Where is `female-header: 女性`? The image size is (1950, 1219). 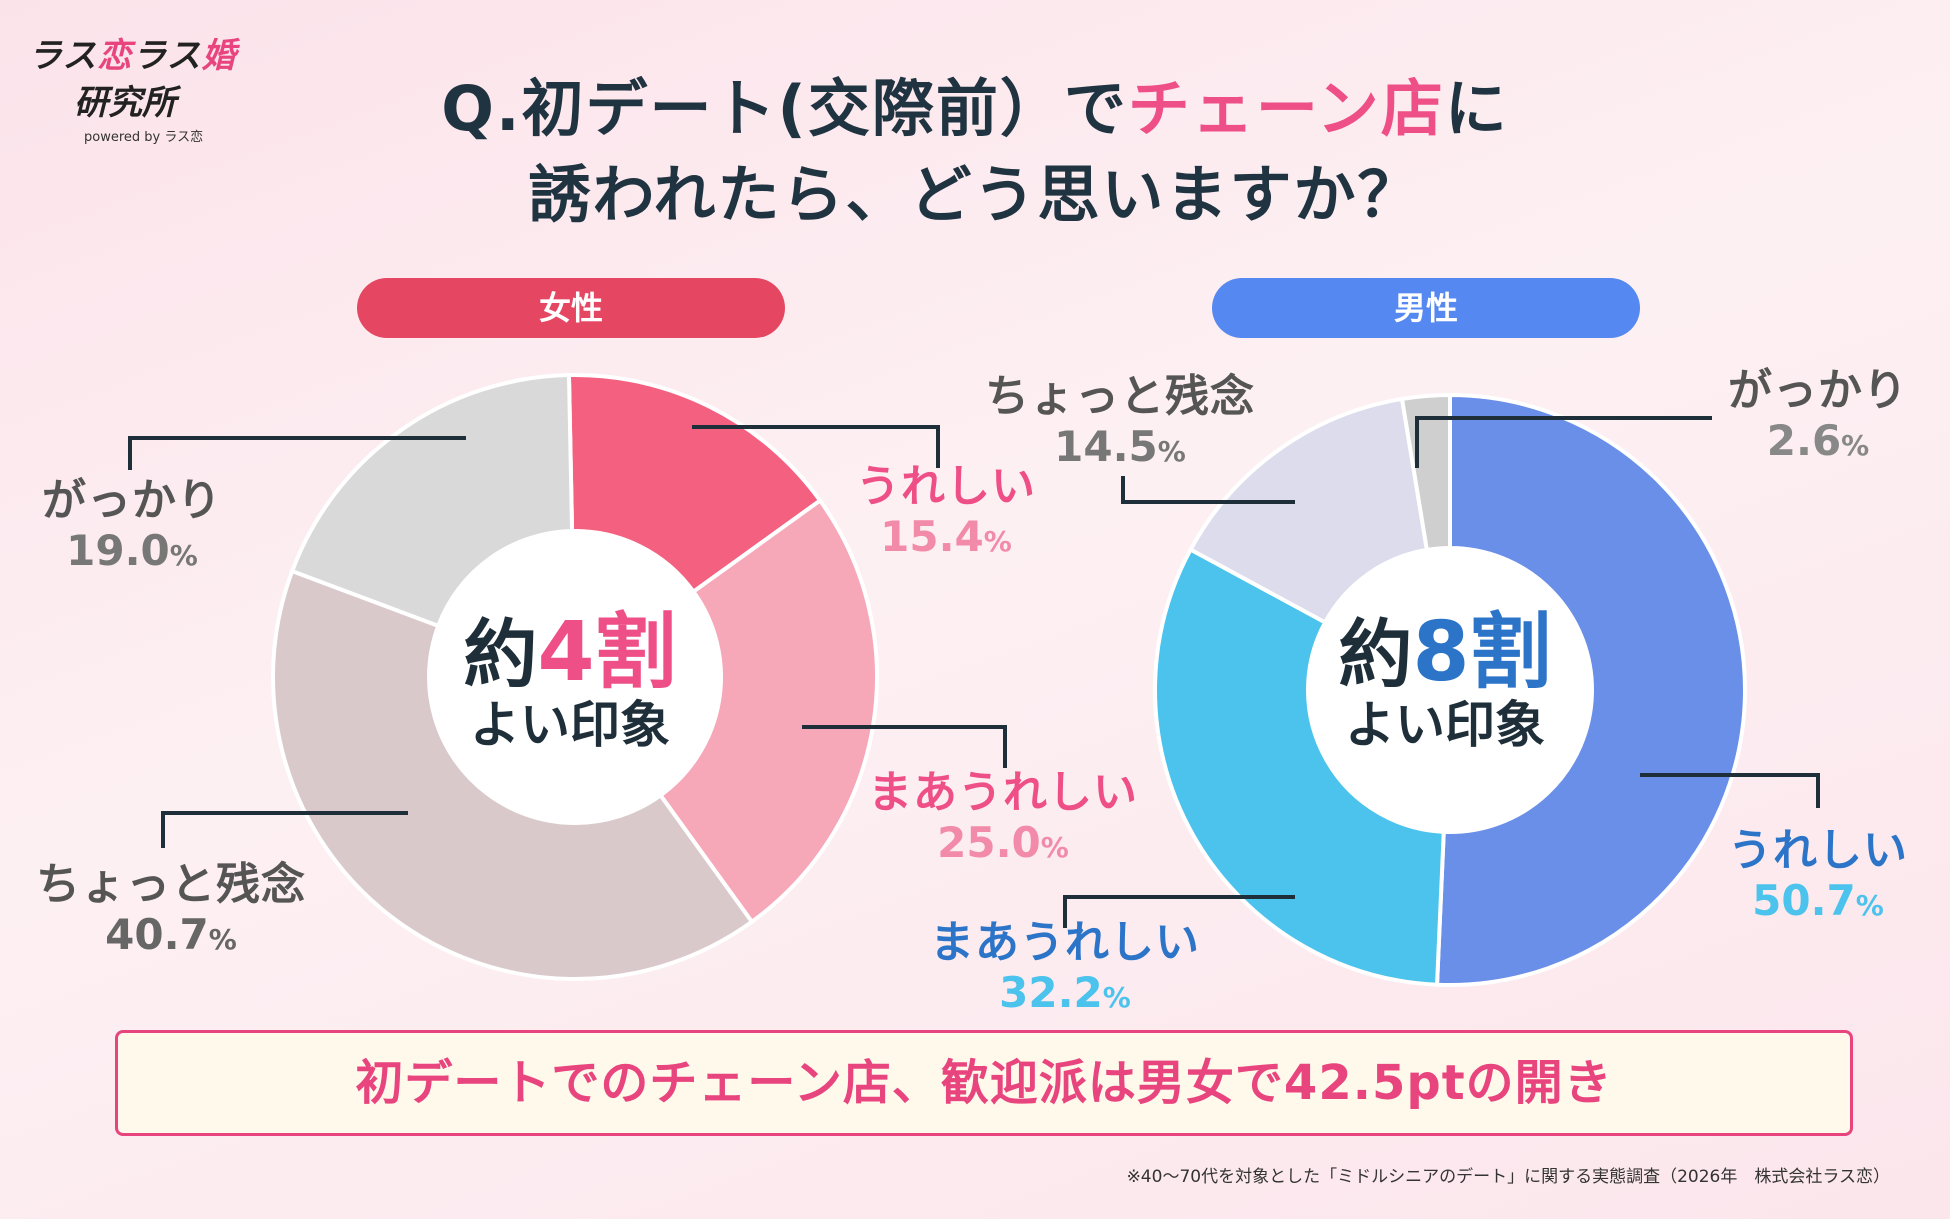
female-header: 女性 is located at coordinates (571, 308).